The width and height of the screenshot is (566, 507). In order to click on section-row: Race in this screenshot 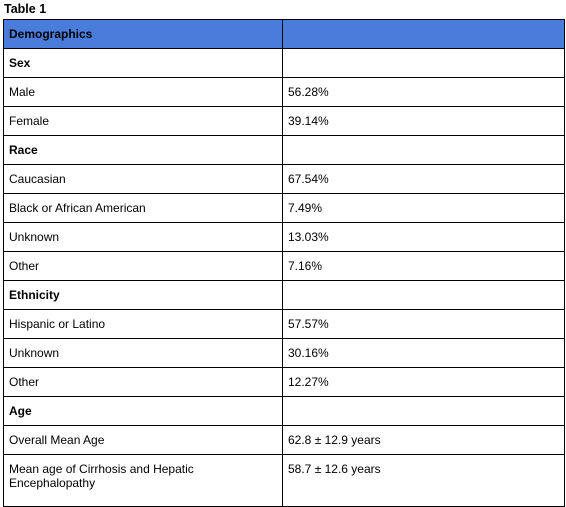, I will do `click(284, 150)`.